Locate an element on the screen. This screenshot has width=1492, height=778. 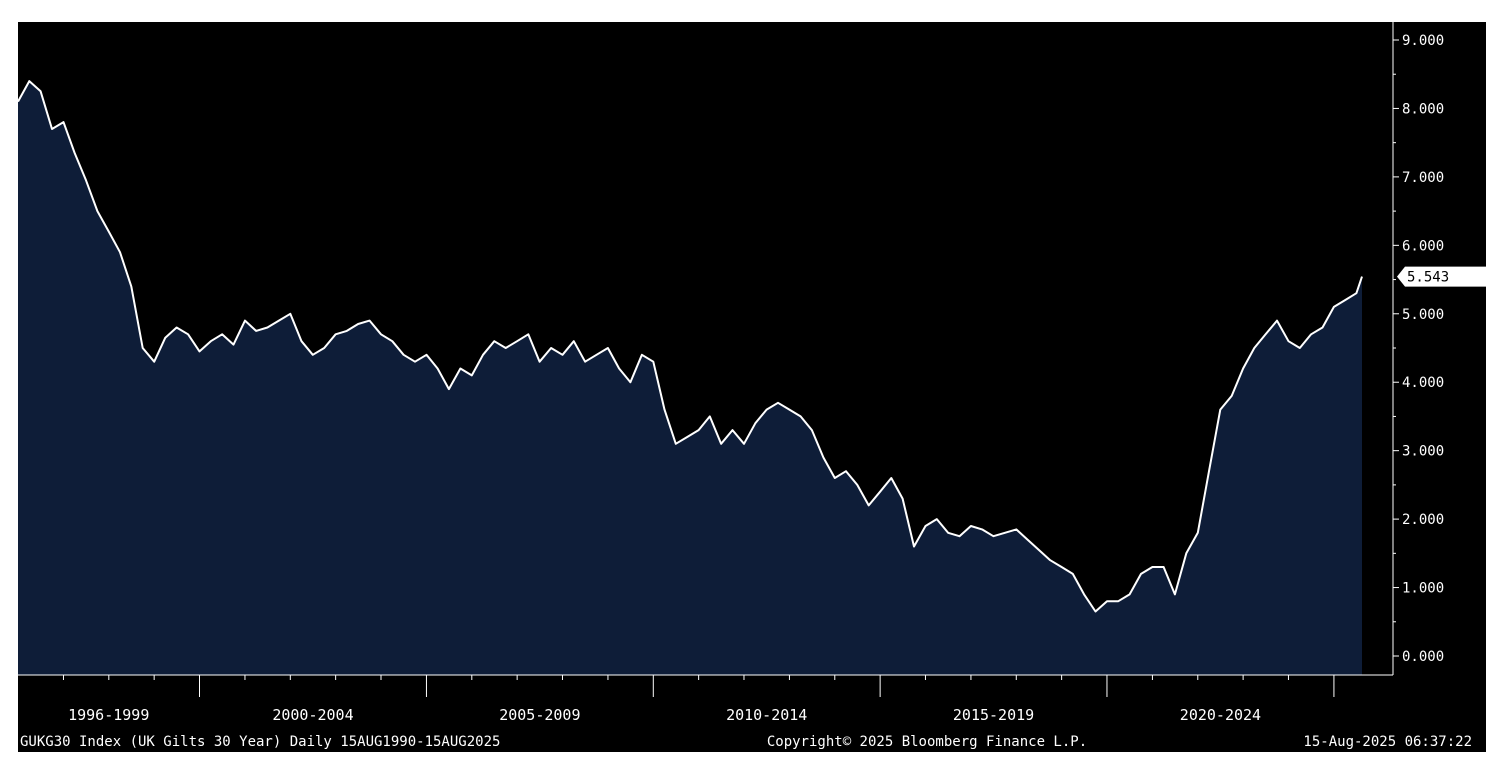
x-tick-label: 1996-1999 is located at coordinates (108, 715).